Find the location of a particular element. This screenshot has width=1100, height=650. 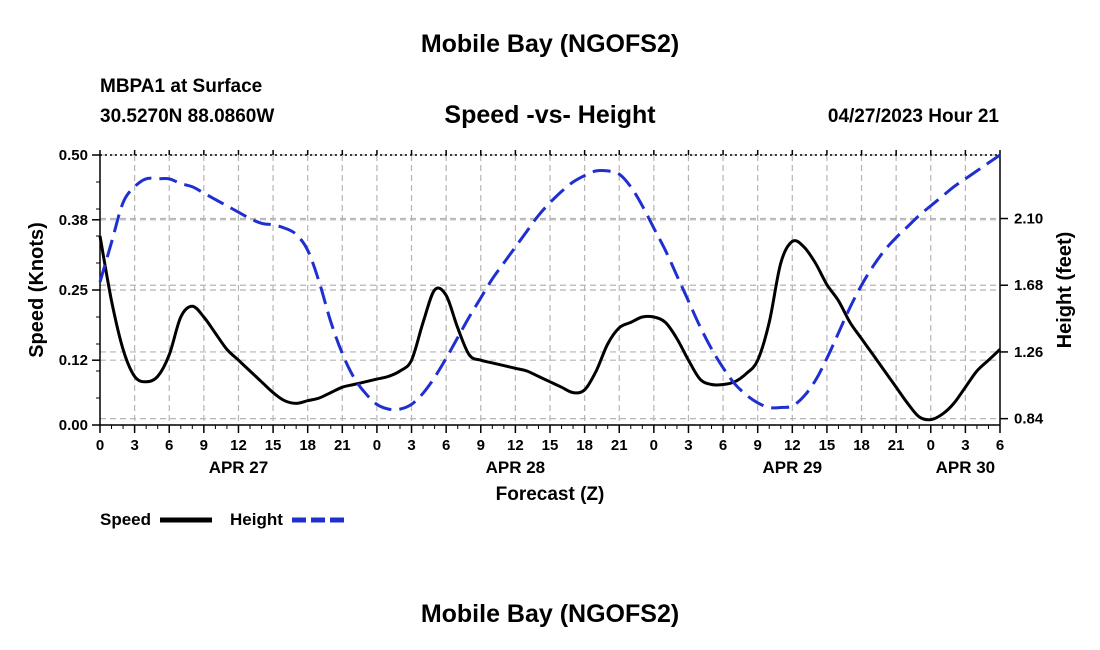

y-tick-label: 0.38 is located at coordinates (73, 220).